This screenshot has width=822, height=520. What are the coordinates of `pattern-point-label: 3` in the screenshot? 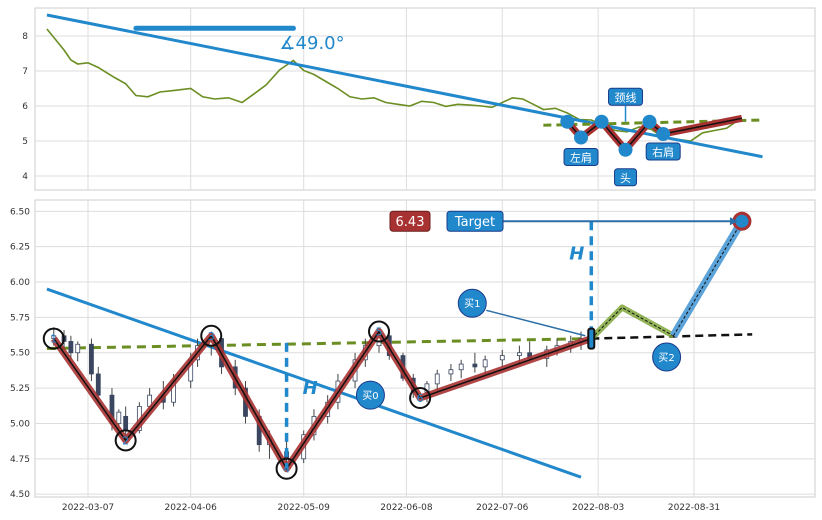 It's located at (211, 336).